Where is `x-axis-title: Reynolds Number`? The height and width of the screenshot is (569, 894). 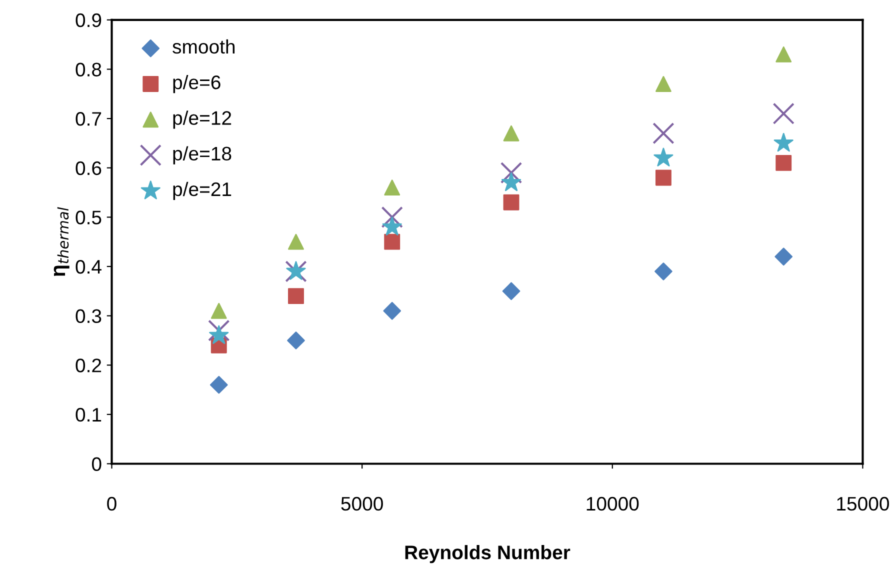
x-axis-title: Reynolds Number is located at coordinates (487, 554).